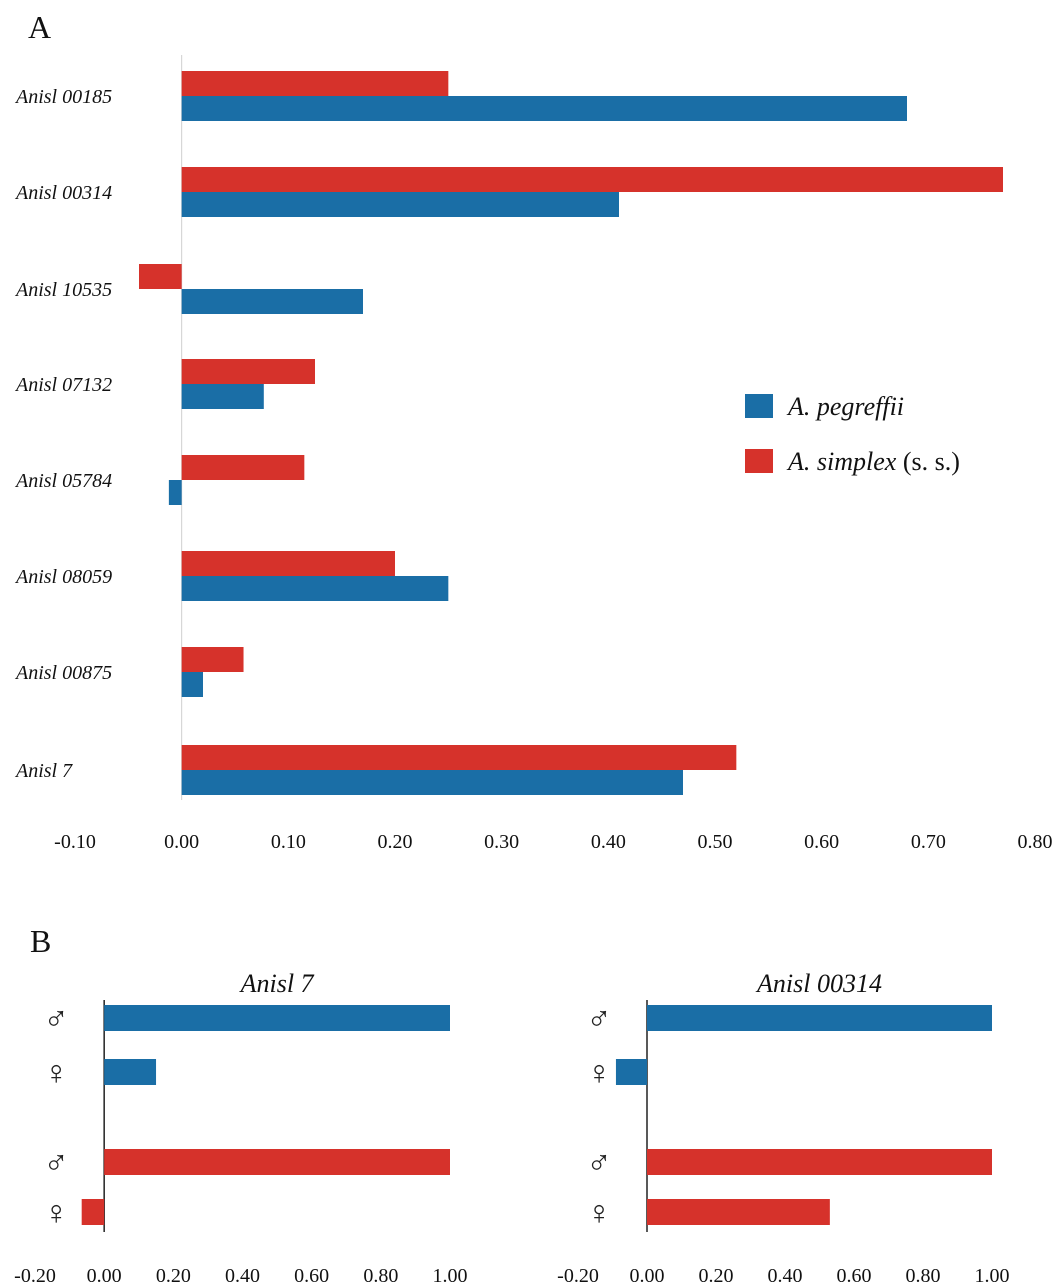  Describe the element at coordinates (845, 406) in the screenshot. I see `legend-label-a-pegreffii: A. pegreffii` at that location.